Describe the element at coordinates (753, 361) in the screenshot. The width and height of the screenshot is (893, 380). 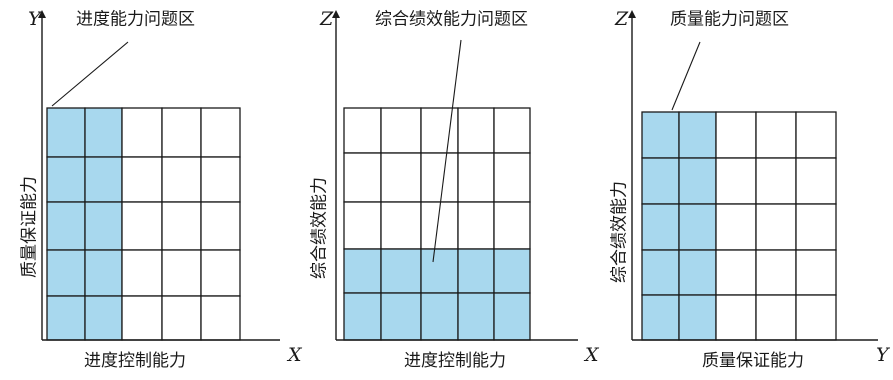
I see `horizontal-axis-label: 质量保证能力` at that location.